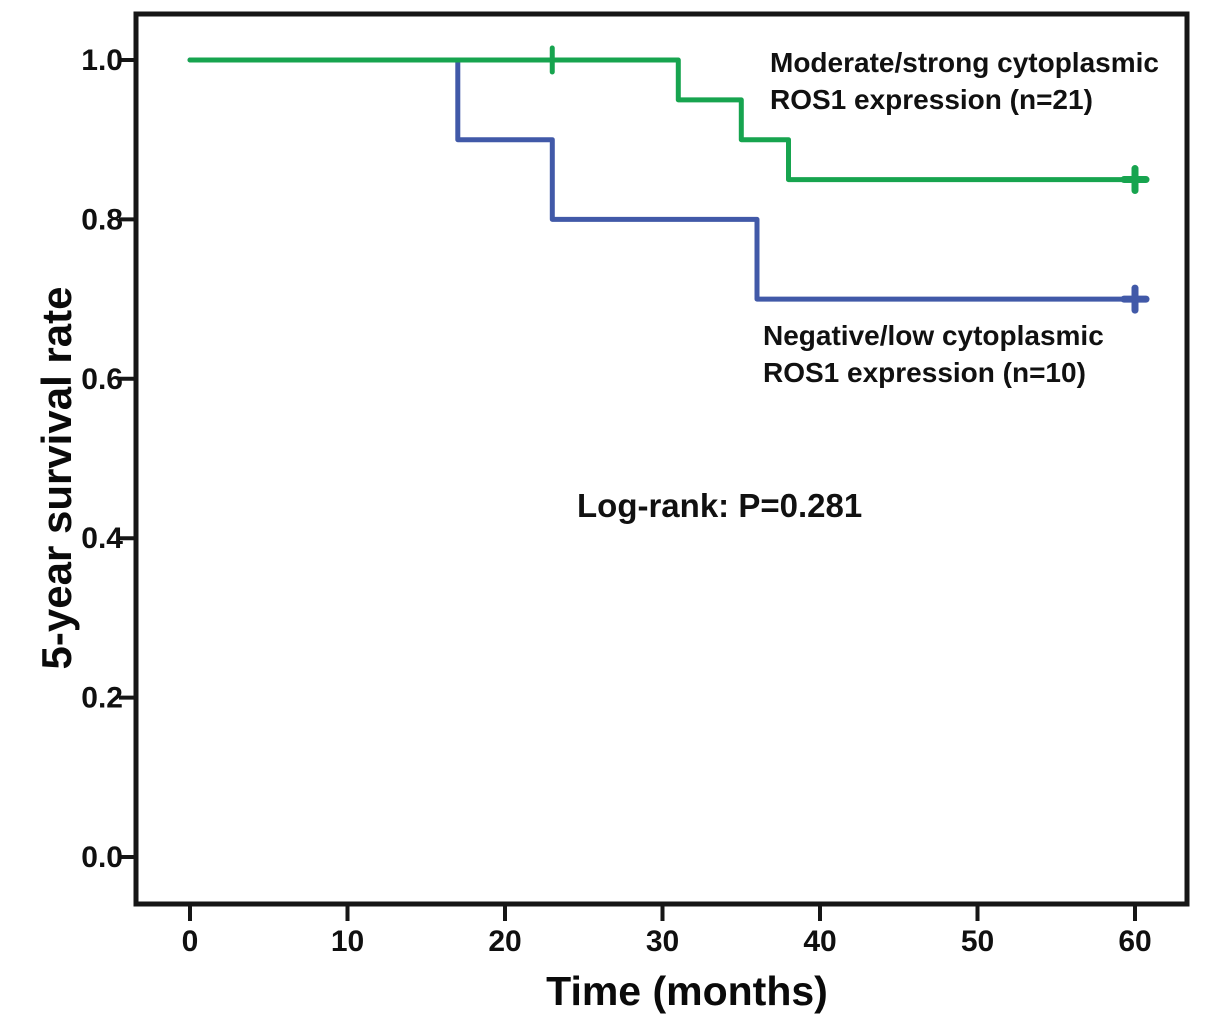 This screenshot has width=1205, height=1033. What do you see at coordinates (662, 941) in the screenshot?
I see `x-tick-label: 30` at bounding box center [662, 941].